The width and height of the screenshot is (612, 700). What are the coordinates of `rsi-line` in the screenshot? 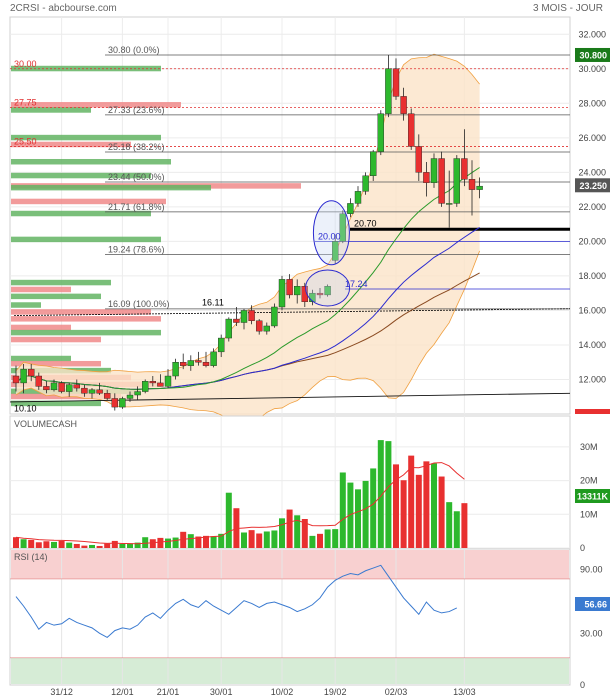 It's located at (236, 601).